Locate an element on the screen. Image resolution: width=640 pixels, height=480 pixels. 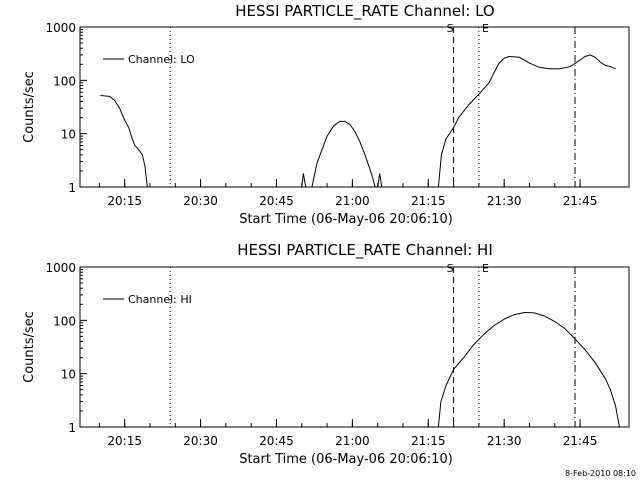
panel-hi-series is located at coordinates (528, 369).